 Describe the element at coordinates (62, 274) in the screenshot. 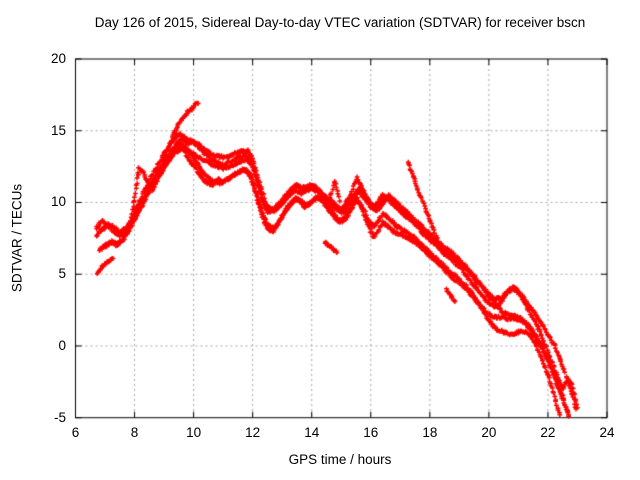

I see `y-tick-label: 5` at that location.